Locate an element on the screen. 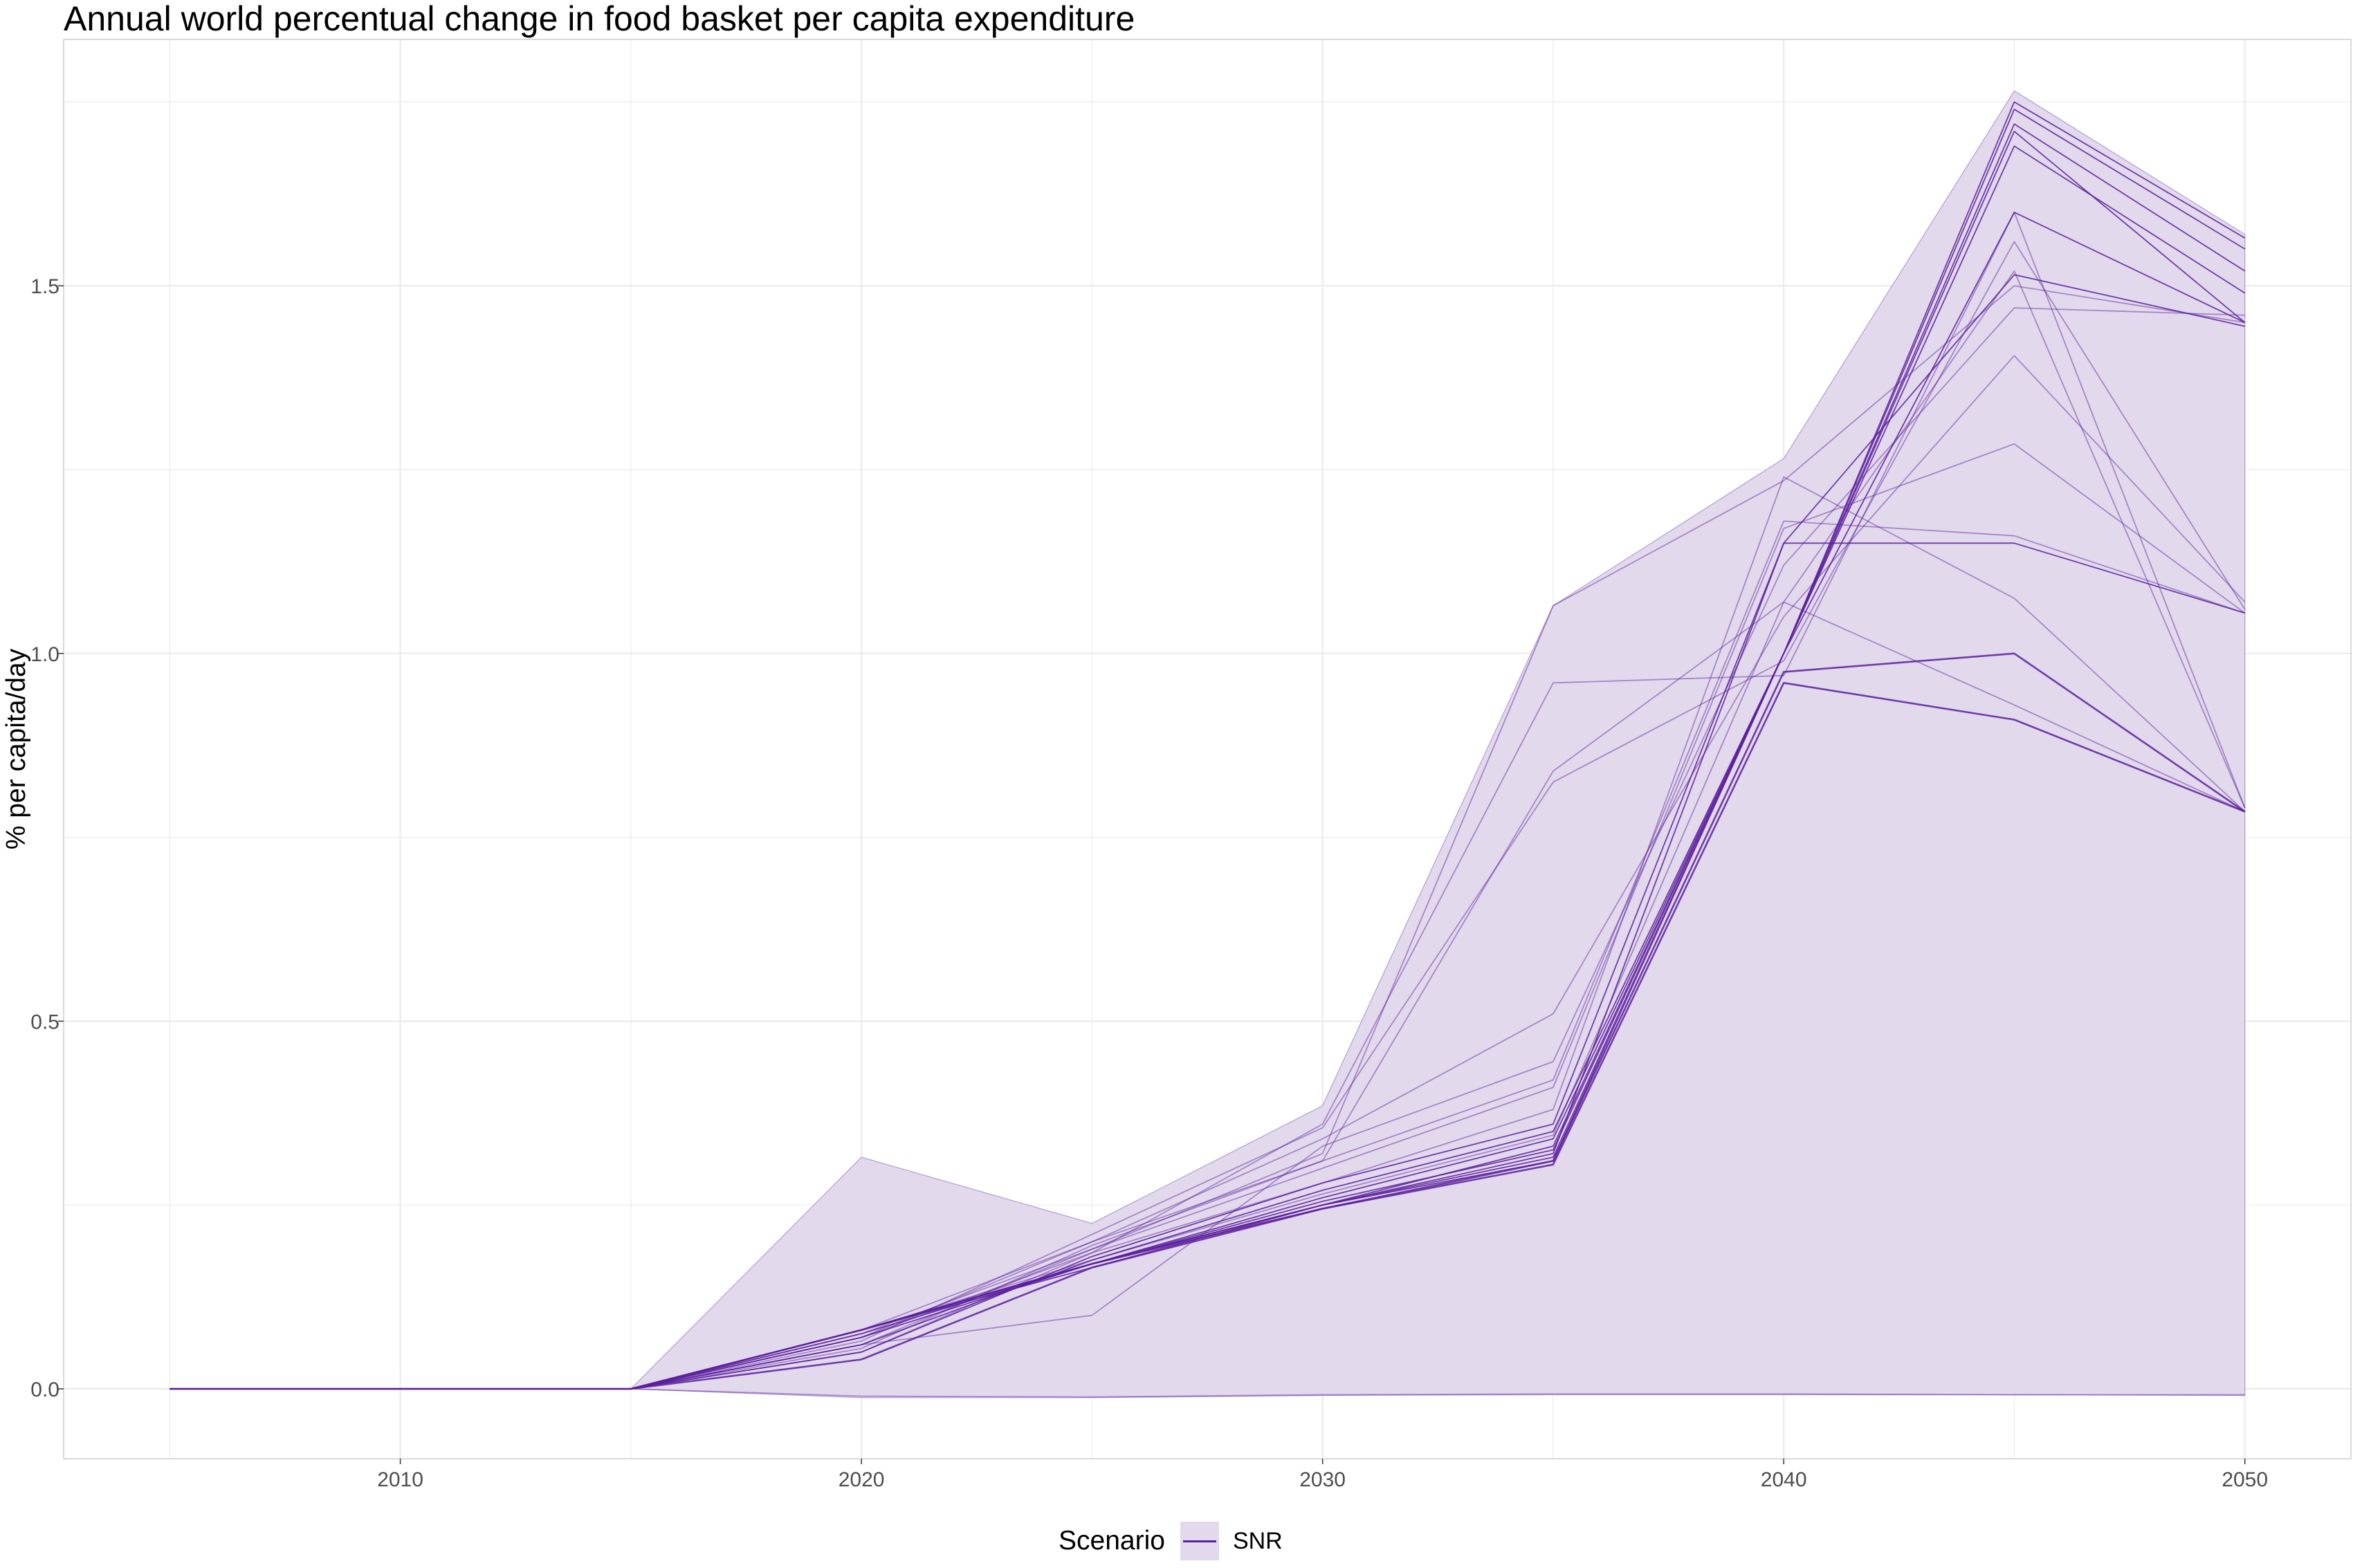 Image resolution: width=2353 pixels, height=1568 pixels. y-axis-ticks: 0.0 0.5 1.0 1.5 is located at coordinates (47, 838).